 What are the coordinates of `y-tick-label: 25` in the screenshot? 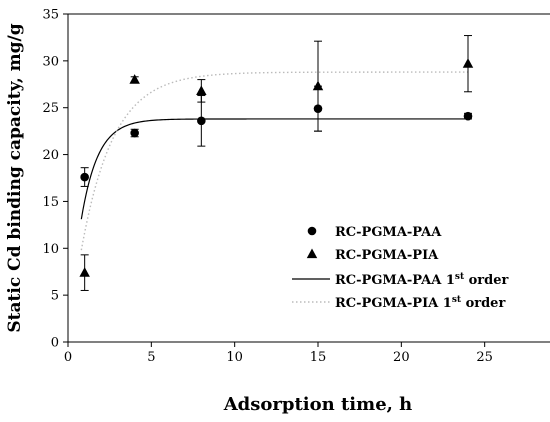 It's located at (50, 108).